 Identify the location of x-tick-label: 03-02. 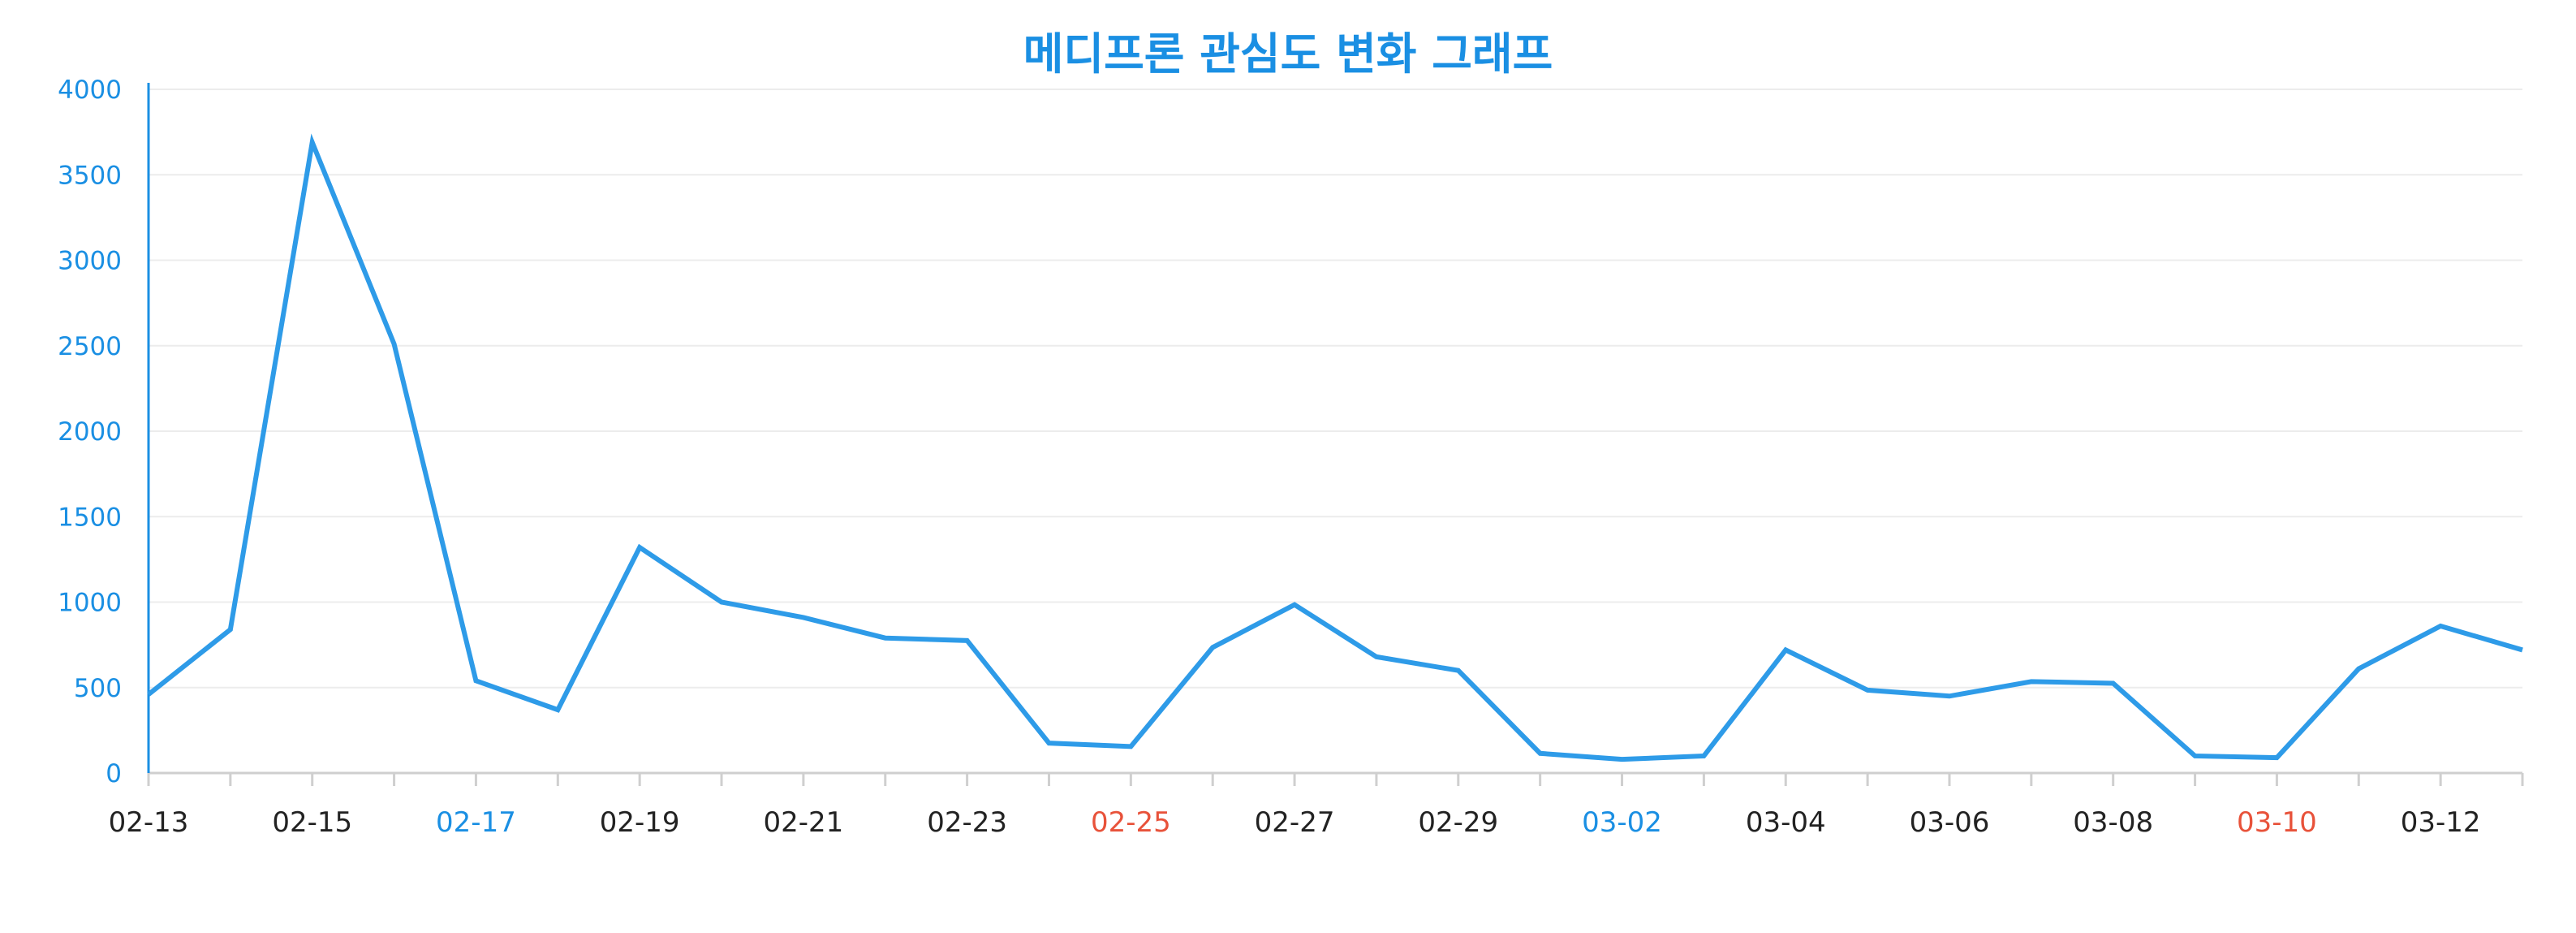
(1622, 822).